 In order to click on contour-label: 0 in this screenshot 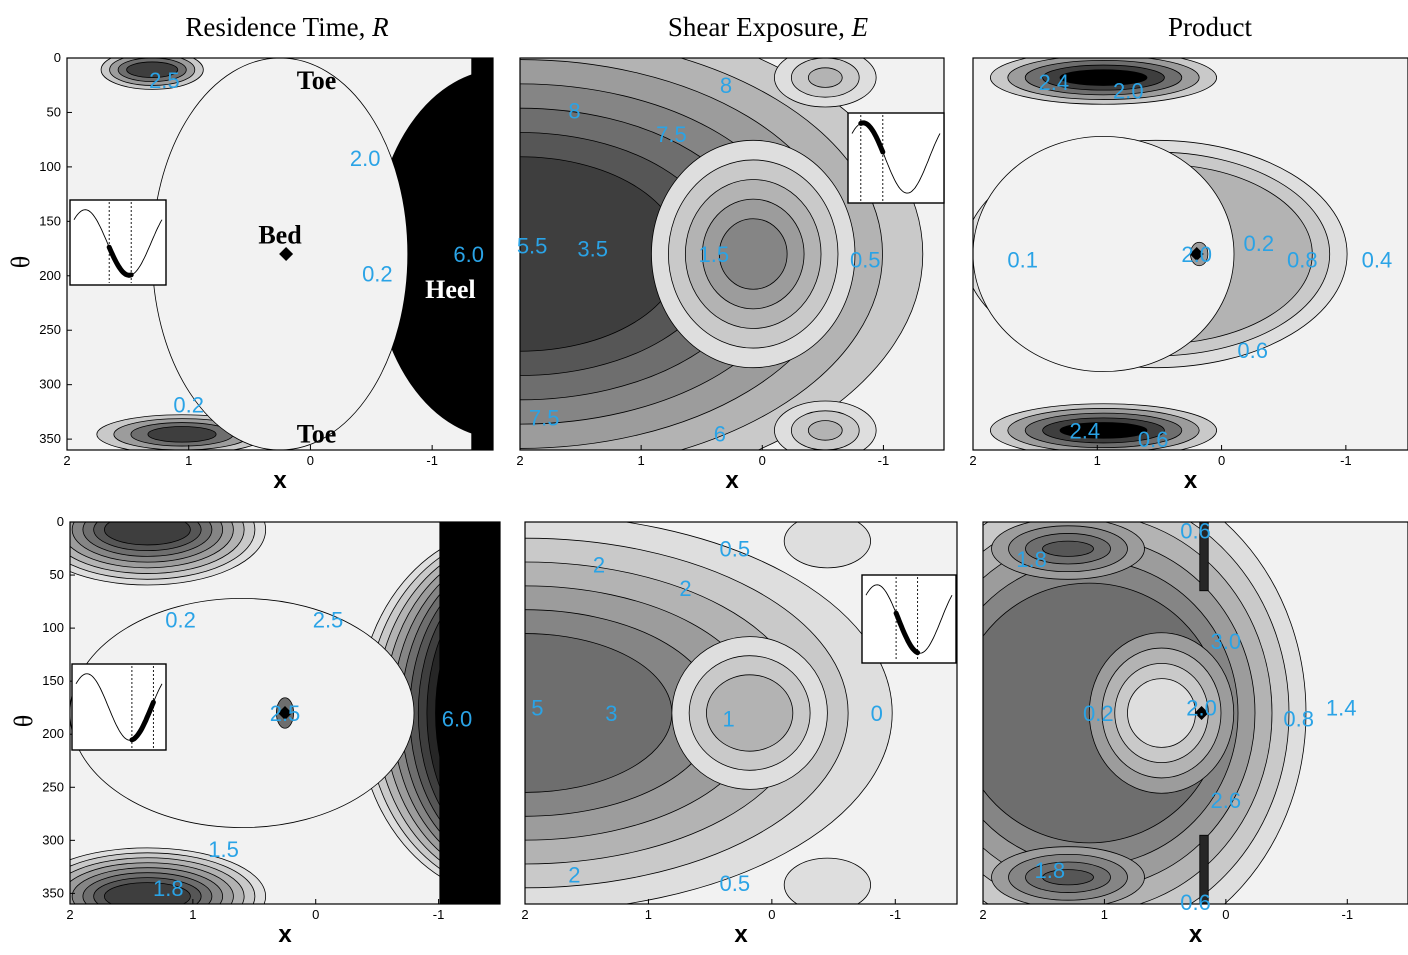, I will do `click(877, 713)`.